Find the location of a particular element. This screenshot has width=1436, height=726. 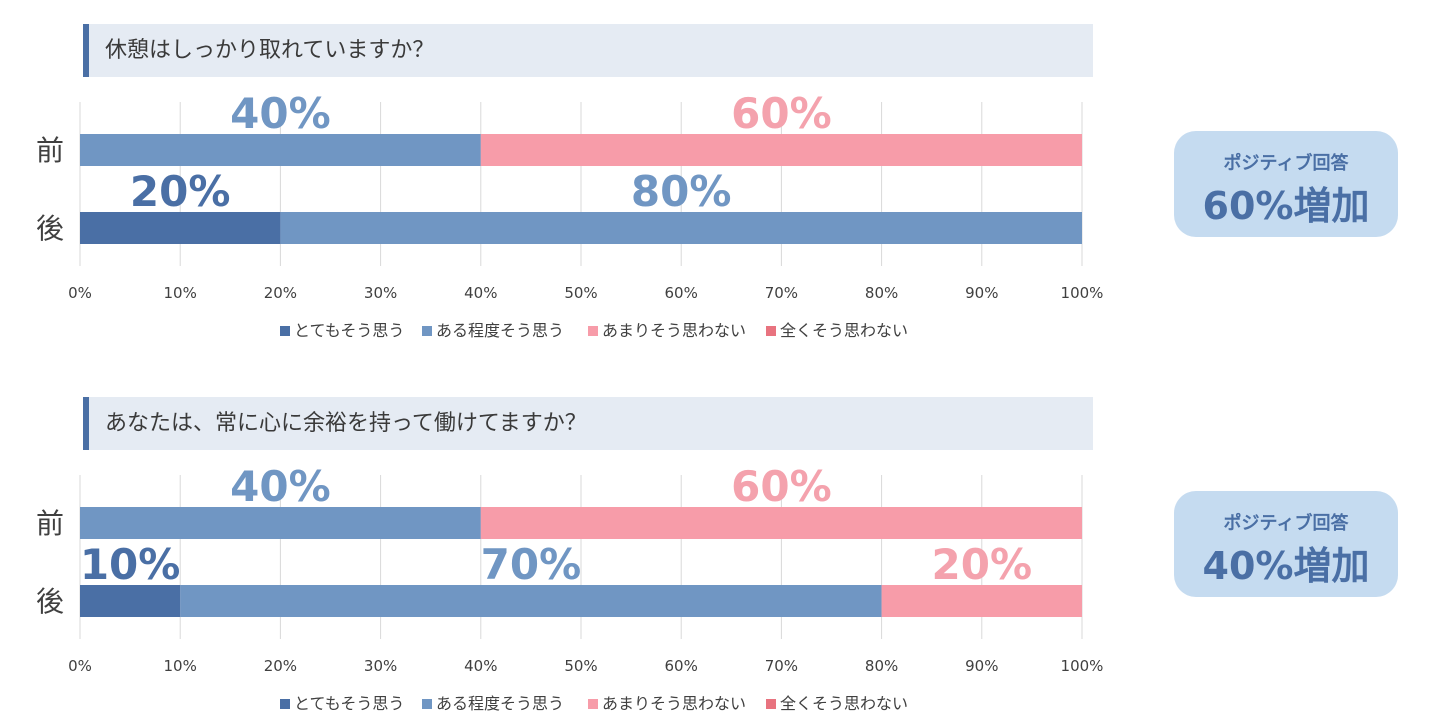

question-title-1: 休憩はしっかり取れていますか？ is located at coordinates (588, 50).